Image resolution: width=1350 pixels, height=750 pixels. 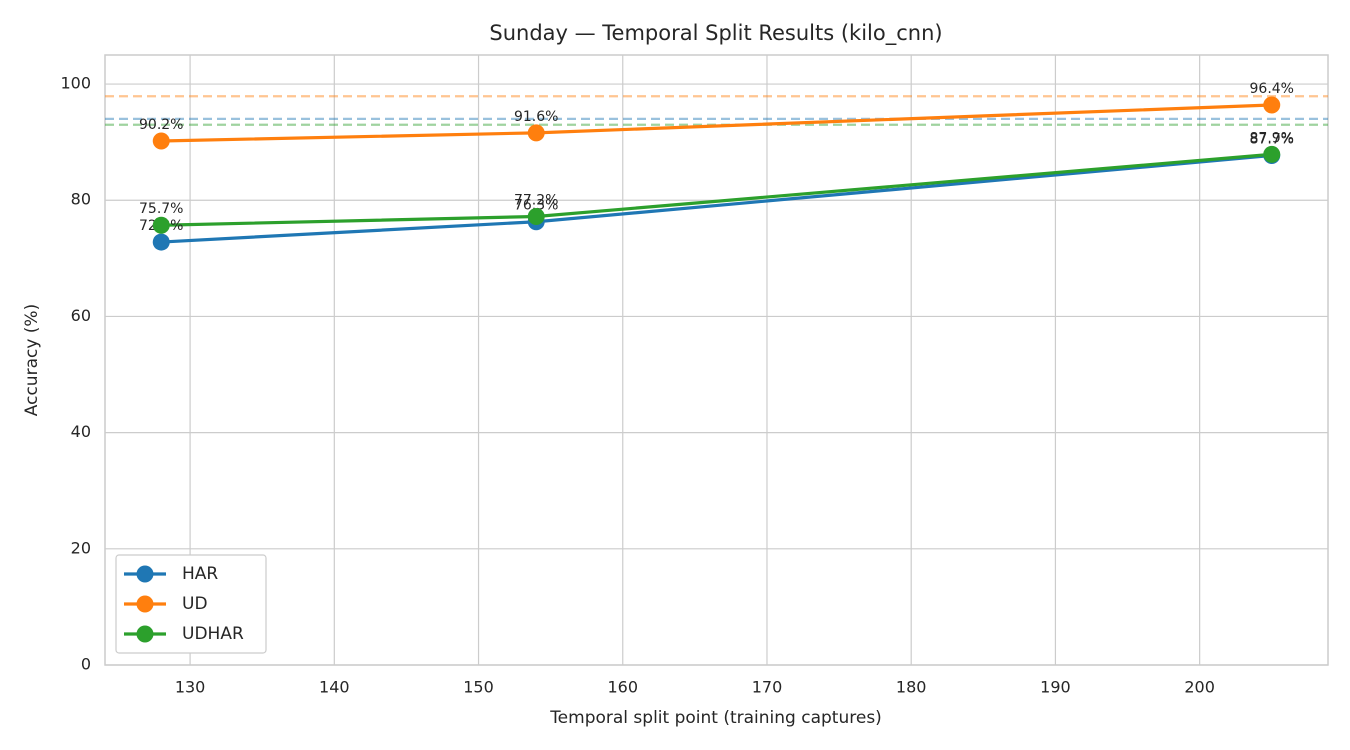 I want to click on data-label: 75.7%, so click(x=161, y=209).